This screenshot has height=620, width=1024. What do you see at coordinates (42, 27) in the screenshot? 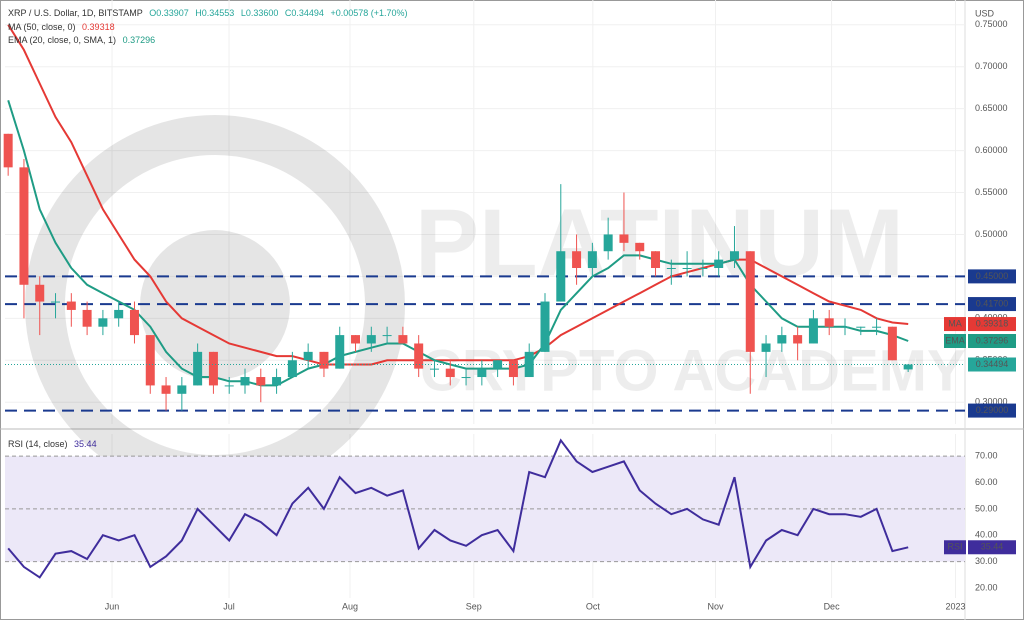
I see `legend-name: MA (50, close, 0)` at bounding box center [42, 27].